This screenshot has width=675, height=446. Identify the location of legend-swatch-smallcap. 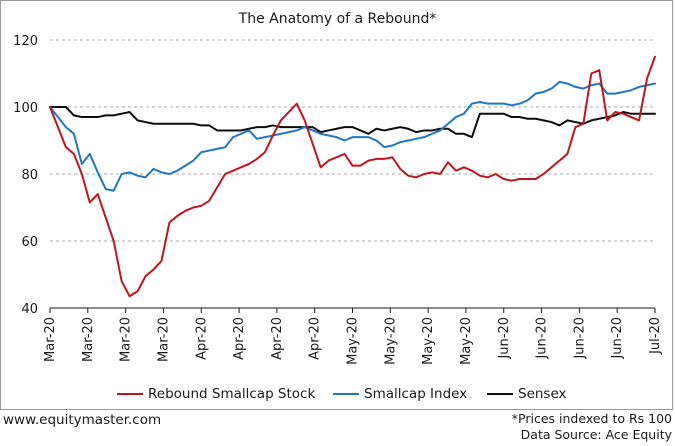
(346, 394).